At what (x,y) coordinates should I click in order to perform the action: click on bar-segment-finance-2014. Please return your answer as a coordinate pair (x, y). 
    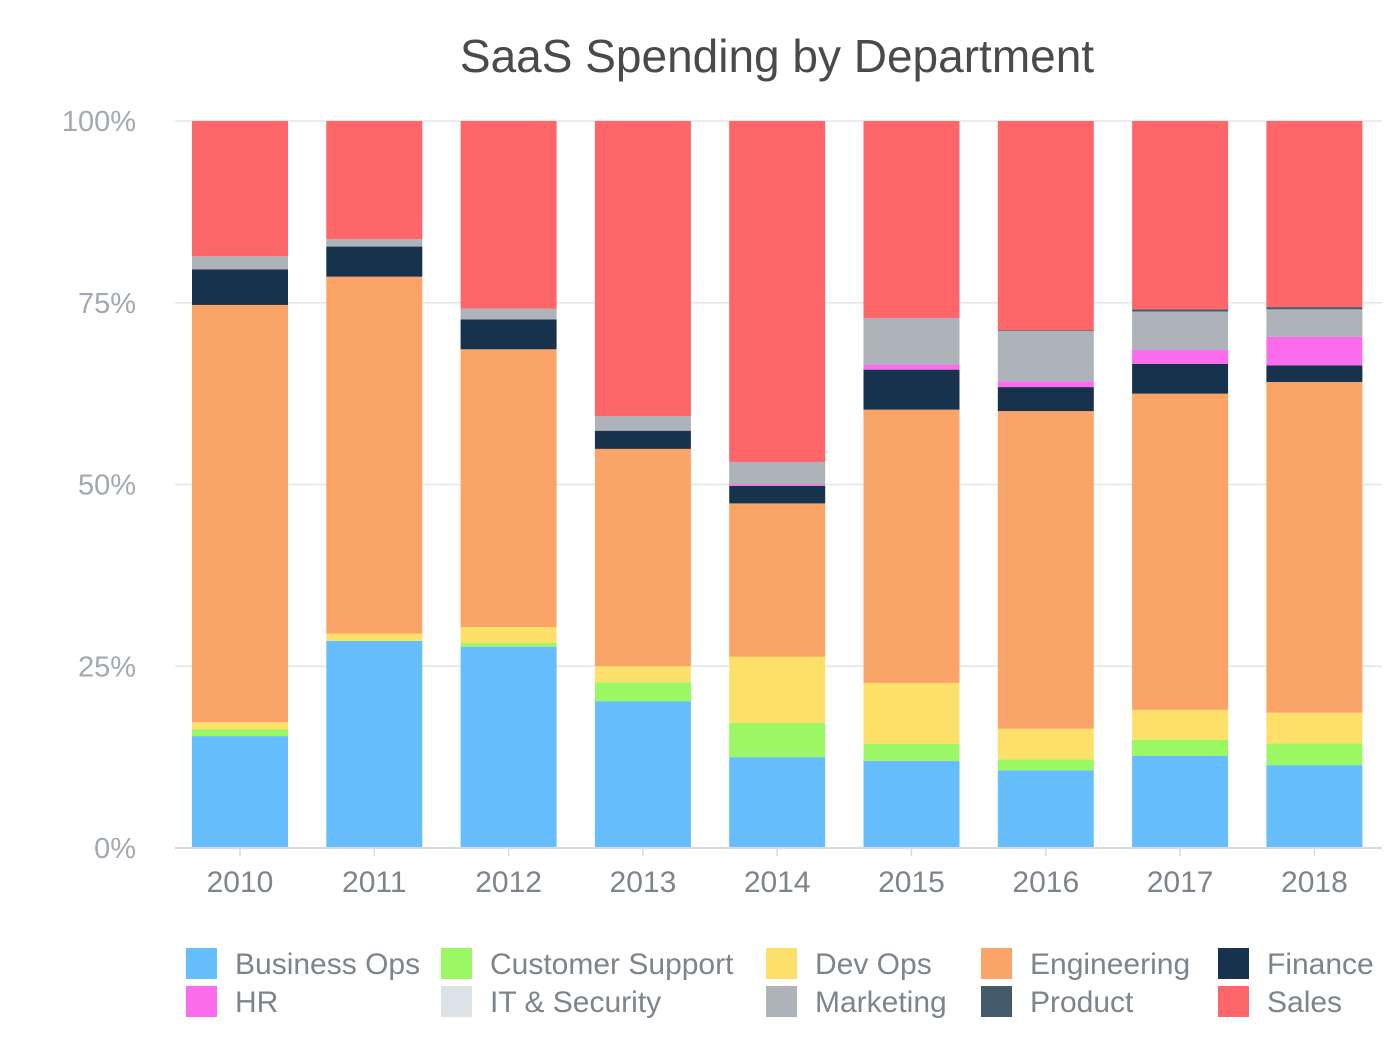
    Looking at the image, I should click on (777, 494).